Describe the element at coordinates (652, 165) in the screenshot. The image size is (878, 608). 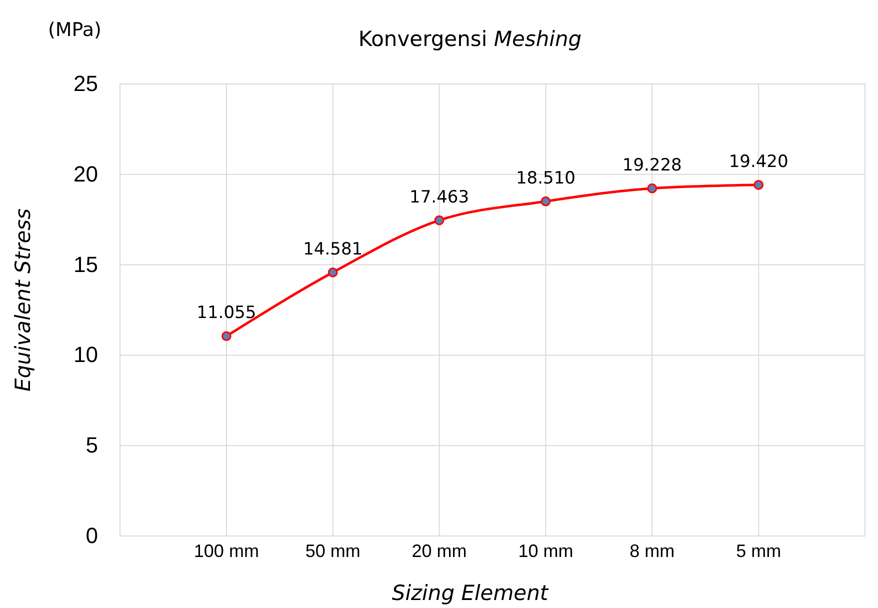
I see `data-label: 19.228` at that location.